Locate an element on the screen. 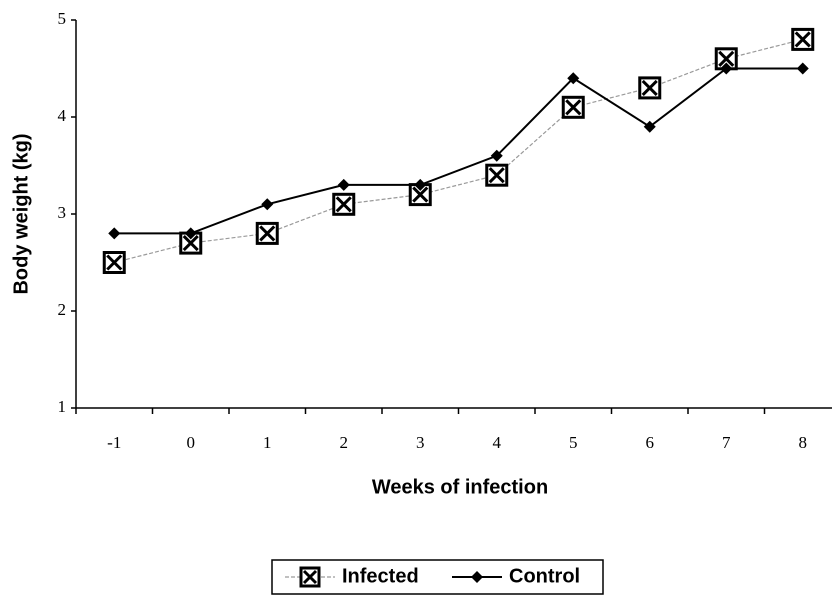 This screenshot has width=834, height=595. x-tick-label: -1 is located at coordinates (114, 442).